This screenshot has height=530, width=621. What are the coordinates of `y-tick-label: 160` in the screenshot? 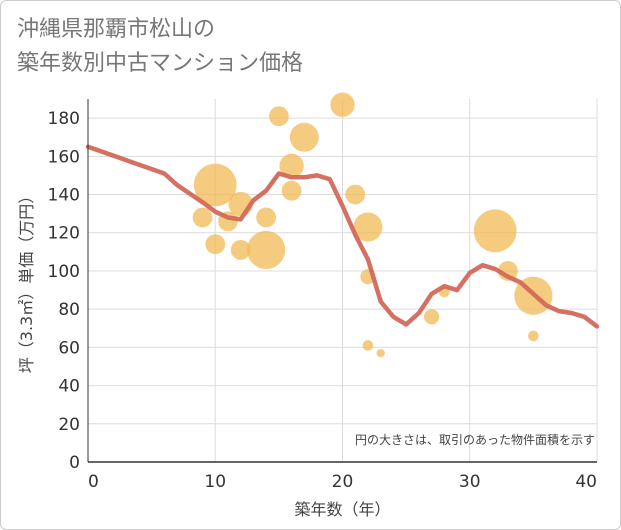 It's located at (64, 157).